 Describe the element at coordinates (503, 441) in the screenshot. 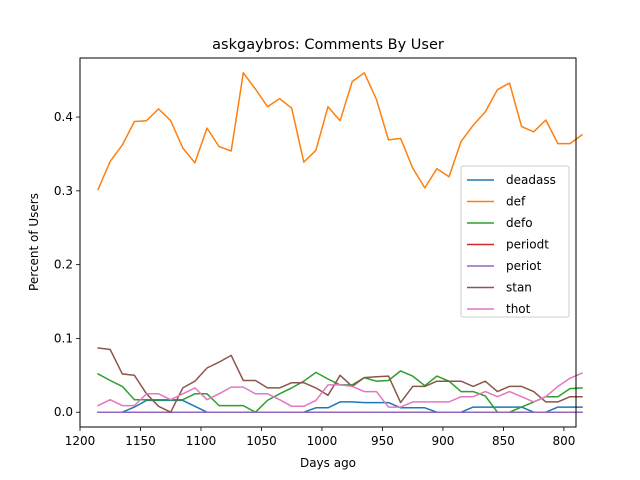

I see `x-tick-label: 850` at that location.